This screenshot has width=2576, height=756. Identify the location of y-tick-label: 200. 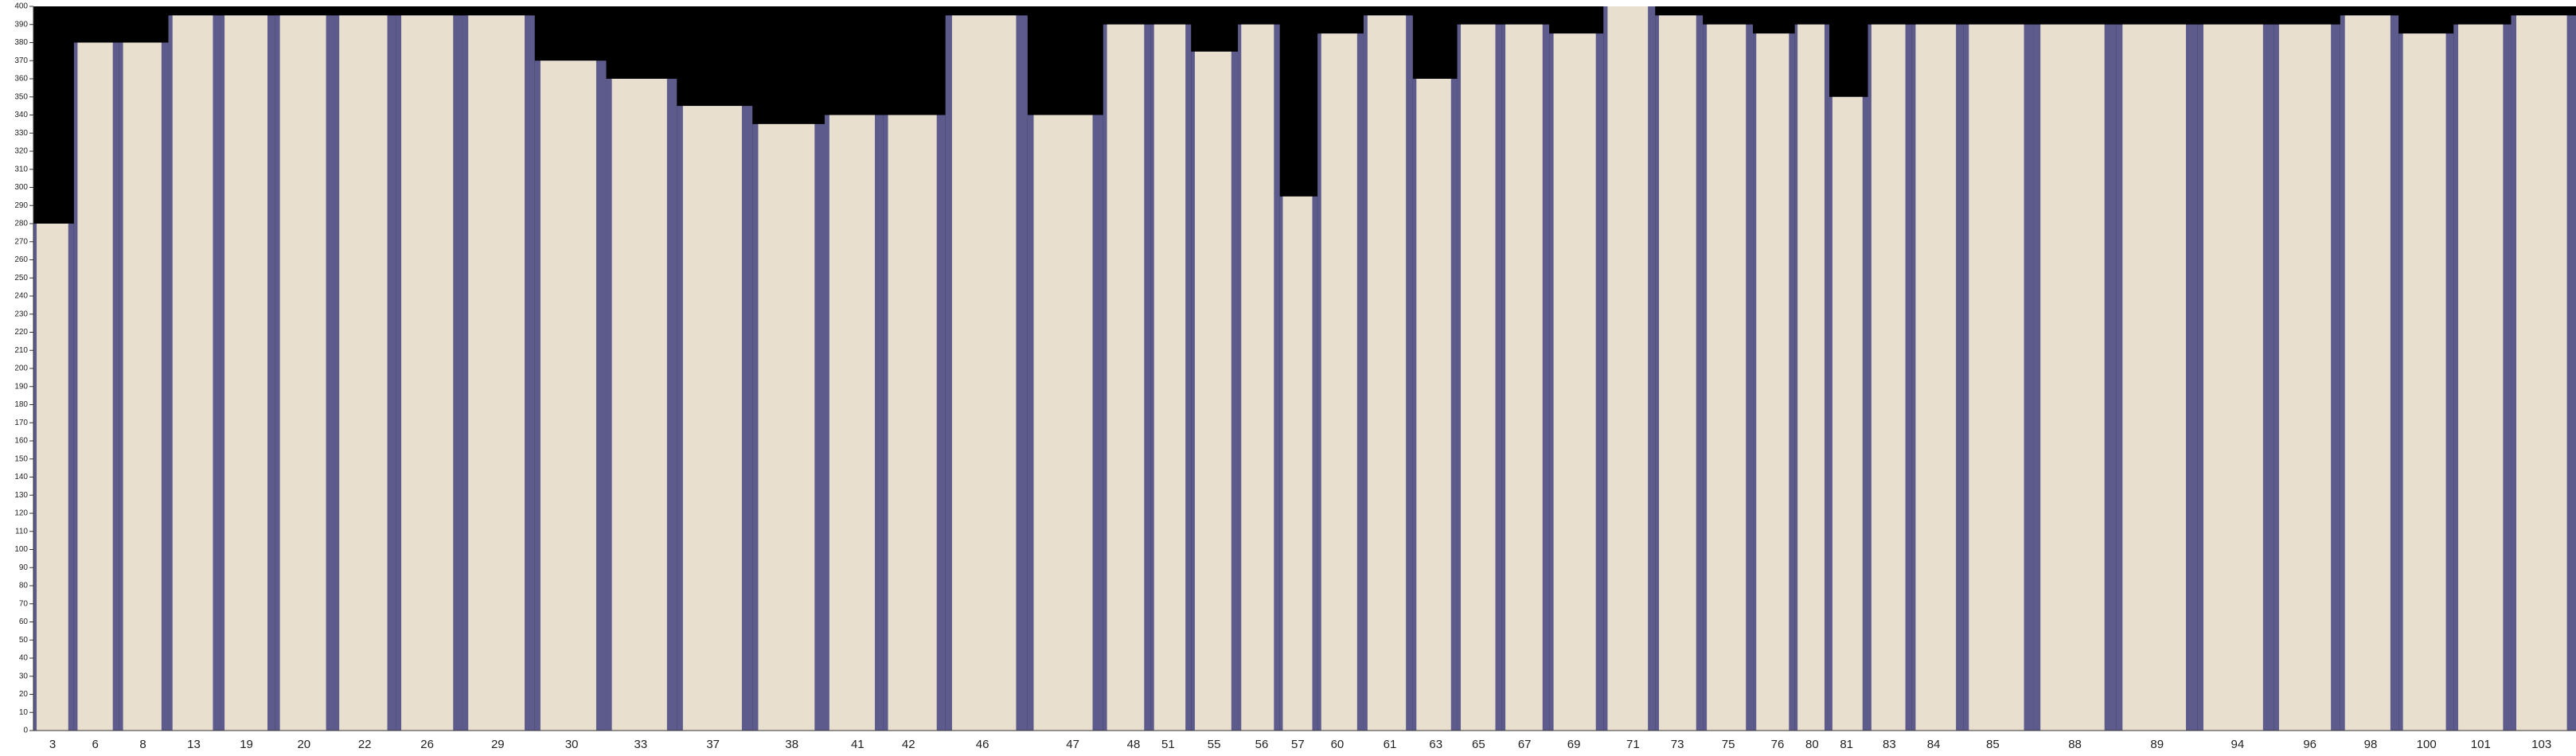
(21, 368).